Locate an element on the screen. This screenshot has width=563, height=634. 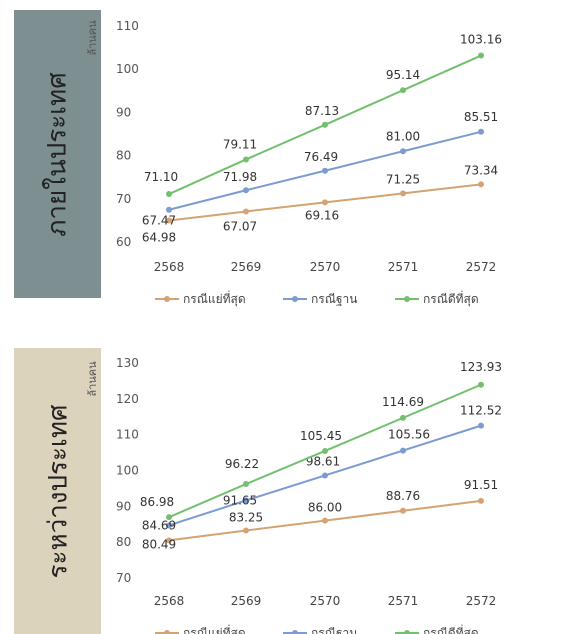
data-label: 80.49 is located at coordinates (159, 544).